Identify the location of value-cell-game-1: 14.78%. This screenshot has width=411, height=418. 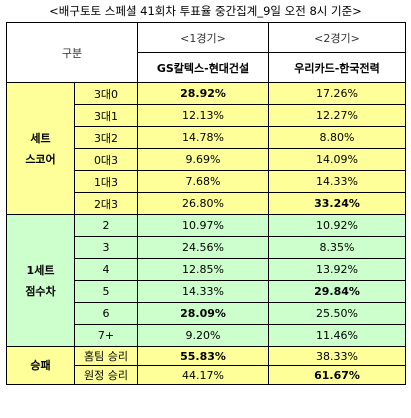
(203, 137).